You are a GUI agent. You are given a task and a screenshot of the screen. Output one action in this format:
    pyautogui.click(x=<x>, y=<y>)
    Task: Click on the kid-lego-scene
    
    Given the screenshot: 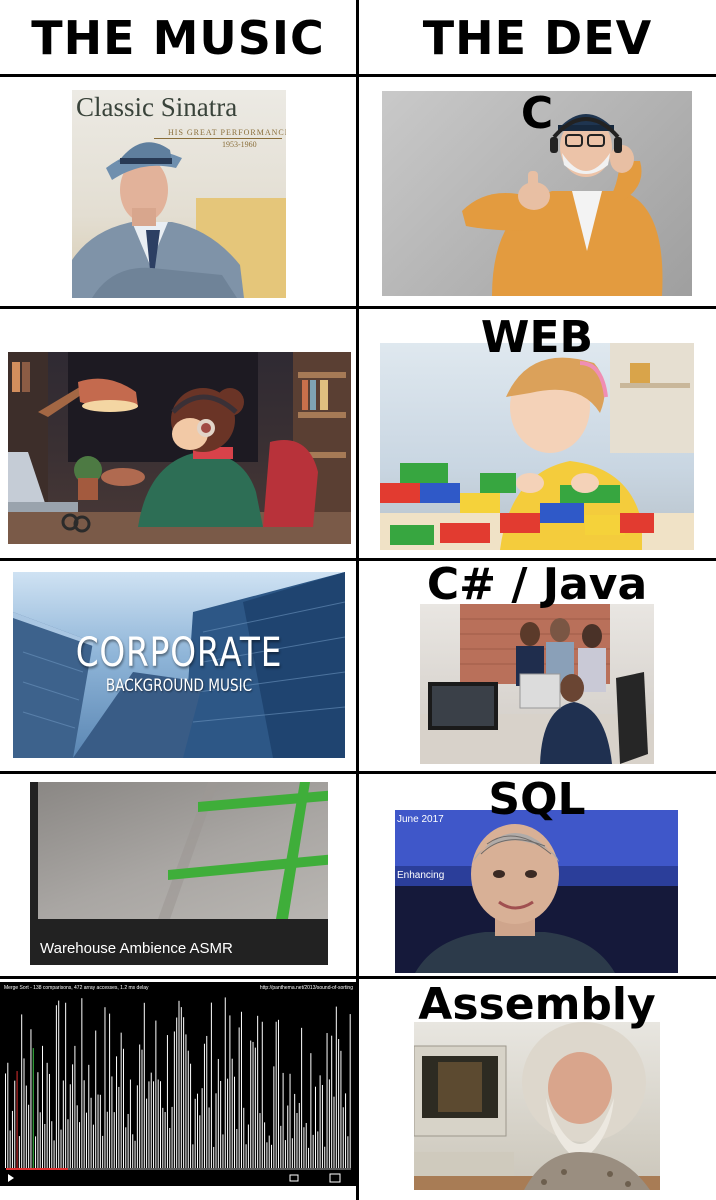 What is the action you would take?
    pyautogui.click(x=537, y=446)
    